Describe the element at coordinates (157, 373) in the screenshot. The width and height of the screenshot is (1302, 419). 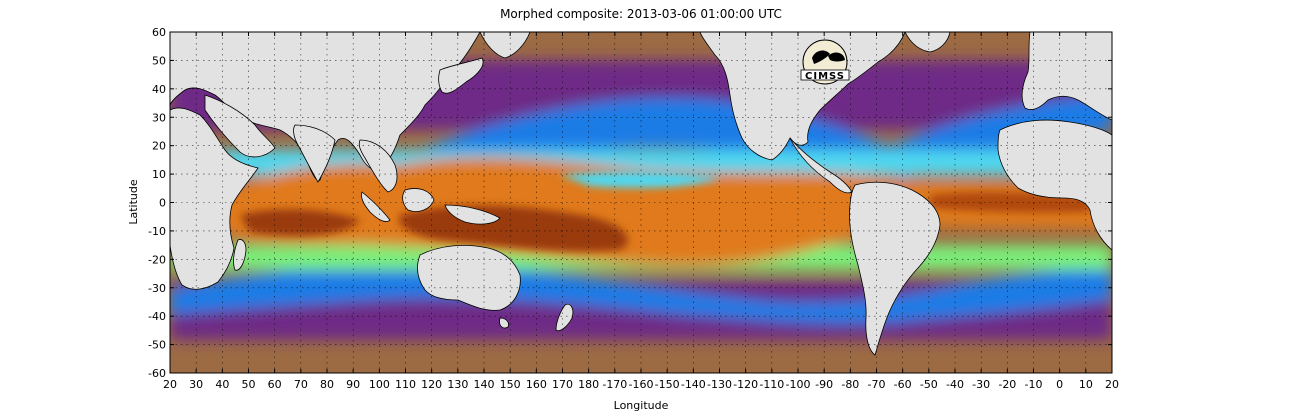
I see `y-tick-label: -60` at that location.